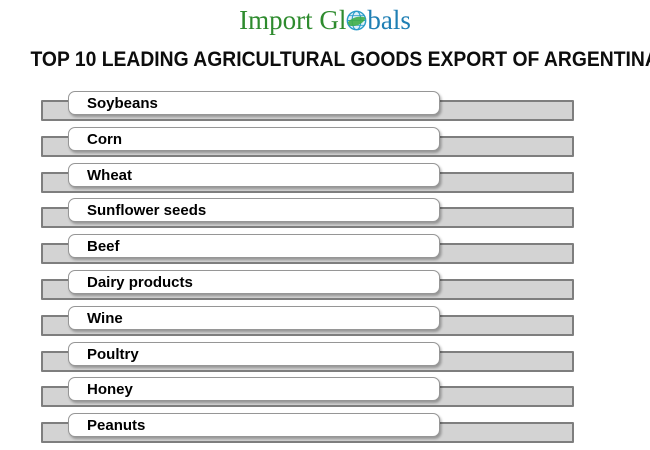 The image size is (650, 450). I want to click on bar-row-honey: Honey, so click(325, 392).